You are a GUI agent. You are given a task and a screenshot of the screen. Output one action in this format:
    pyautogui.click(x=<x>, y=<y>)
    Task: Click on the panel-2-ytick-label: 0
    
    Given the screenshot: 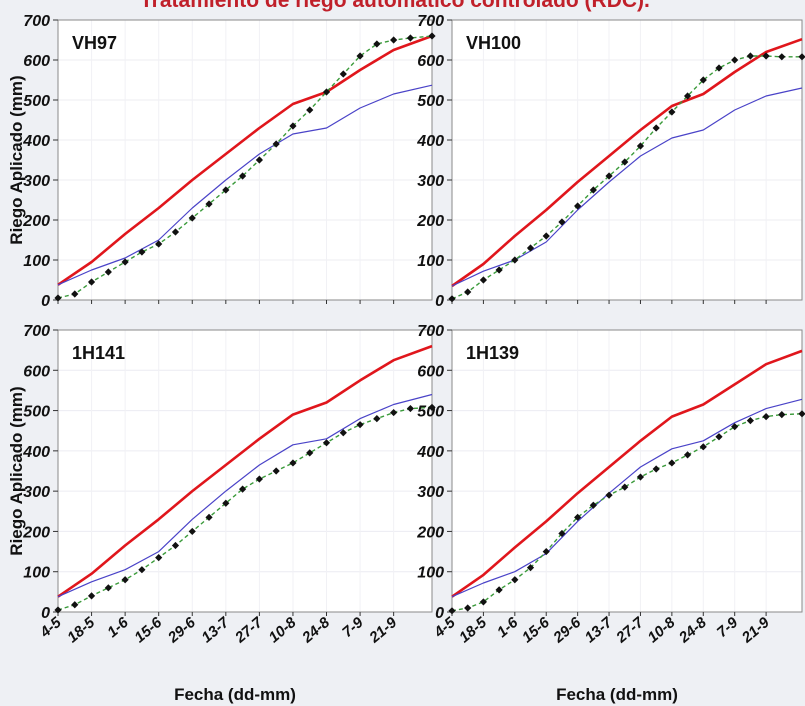 What is the action you would take?
    pyautogui.click(x=439, y=301)
    